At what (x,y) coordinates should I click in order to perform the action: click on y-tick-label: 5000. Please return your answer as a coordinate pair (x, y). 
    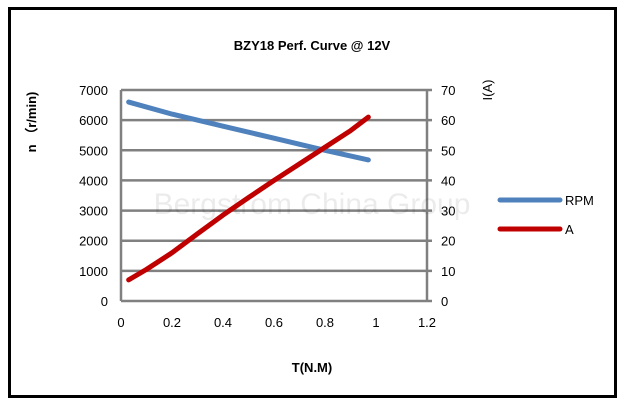
    Looking at the image, I should click on (93, 150).